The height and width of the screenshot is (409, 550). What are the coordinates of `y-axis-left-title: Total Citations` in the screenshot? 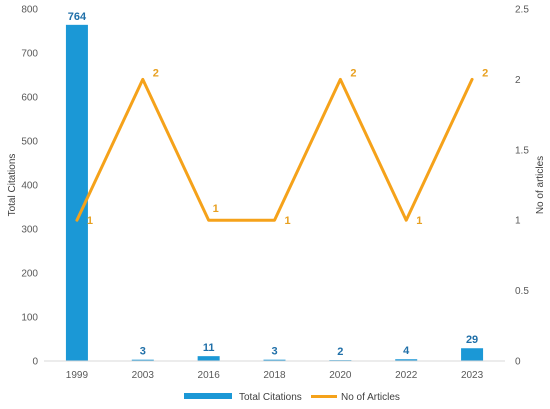 It's located at (12, 185).